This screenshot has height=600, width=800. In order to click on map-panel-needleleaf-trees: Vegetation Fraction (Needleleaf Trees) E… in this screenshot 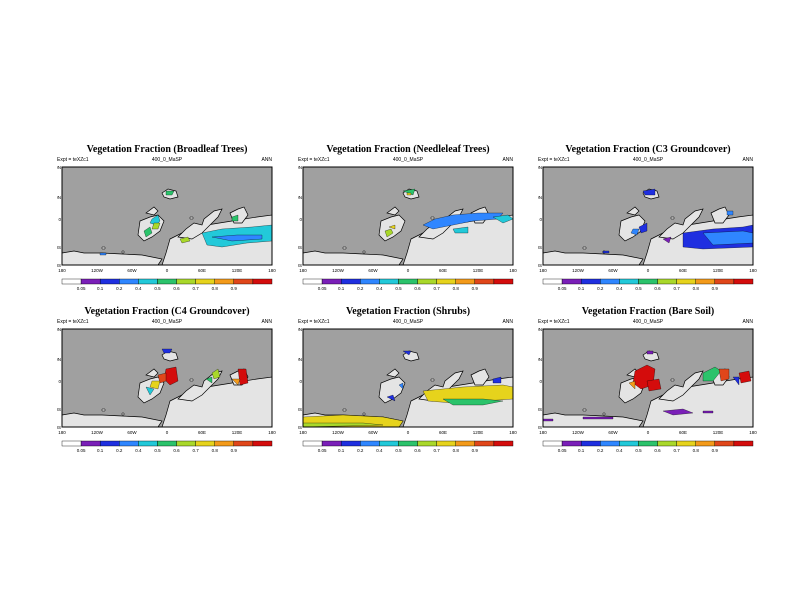, I will do `click(408, 219)`.